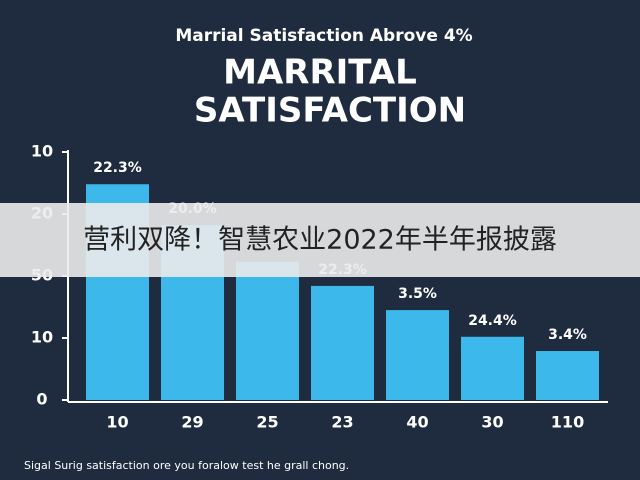 This screenshot has width=640, height=480. Describe the element at coordinates (417, 294) in the screenshot. I see `bar-label: 3.5%` at that location.